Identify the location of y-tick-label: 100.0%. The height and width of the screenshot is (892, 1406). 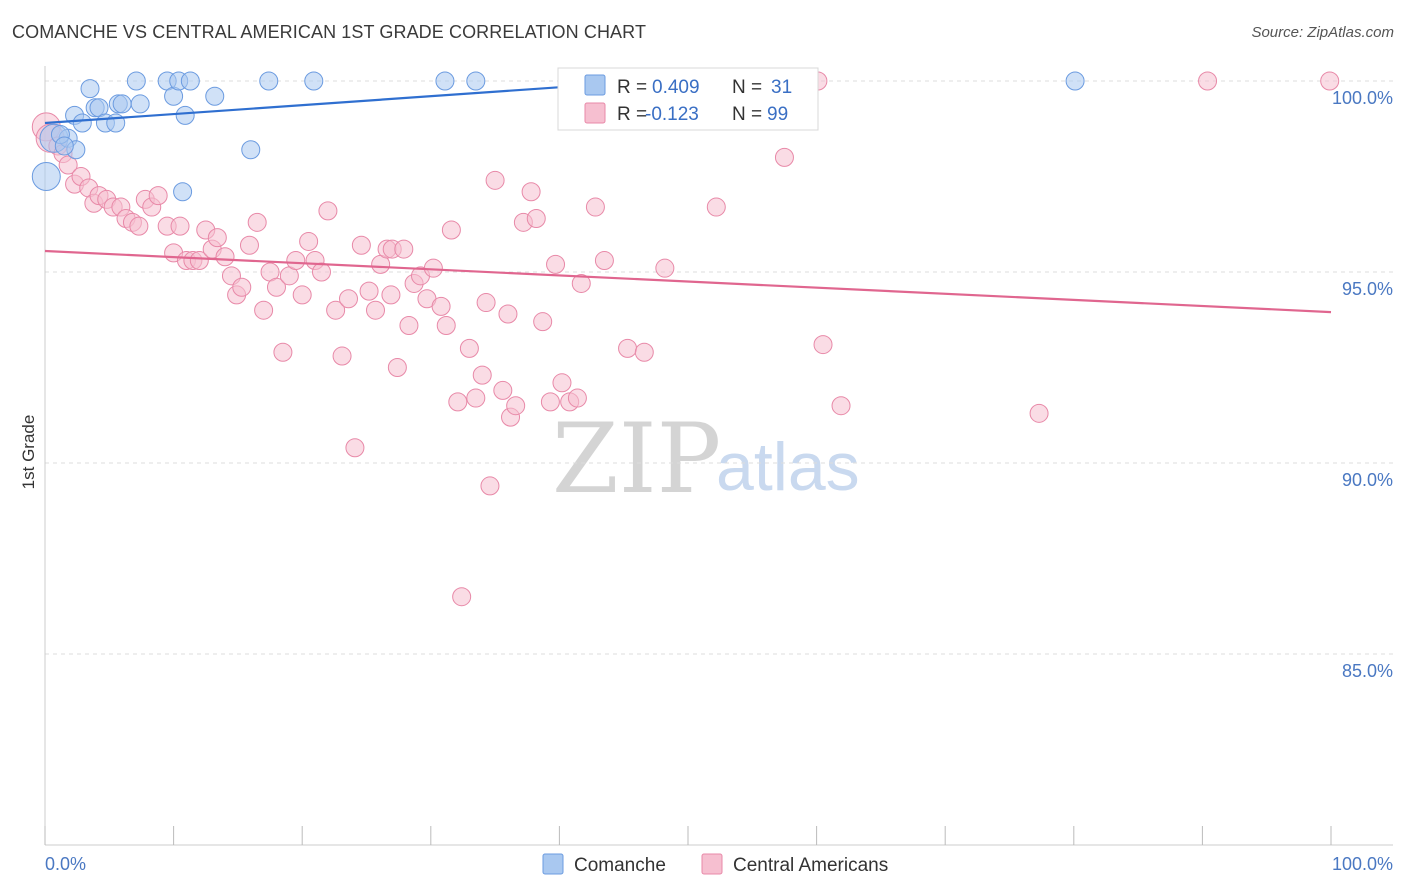
(1362, 98).